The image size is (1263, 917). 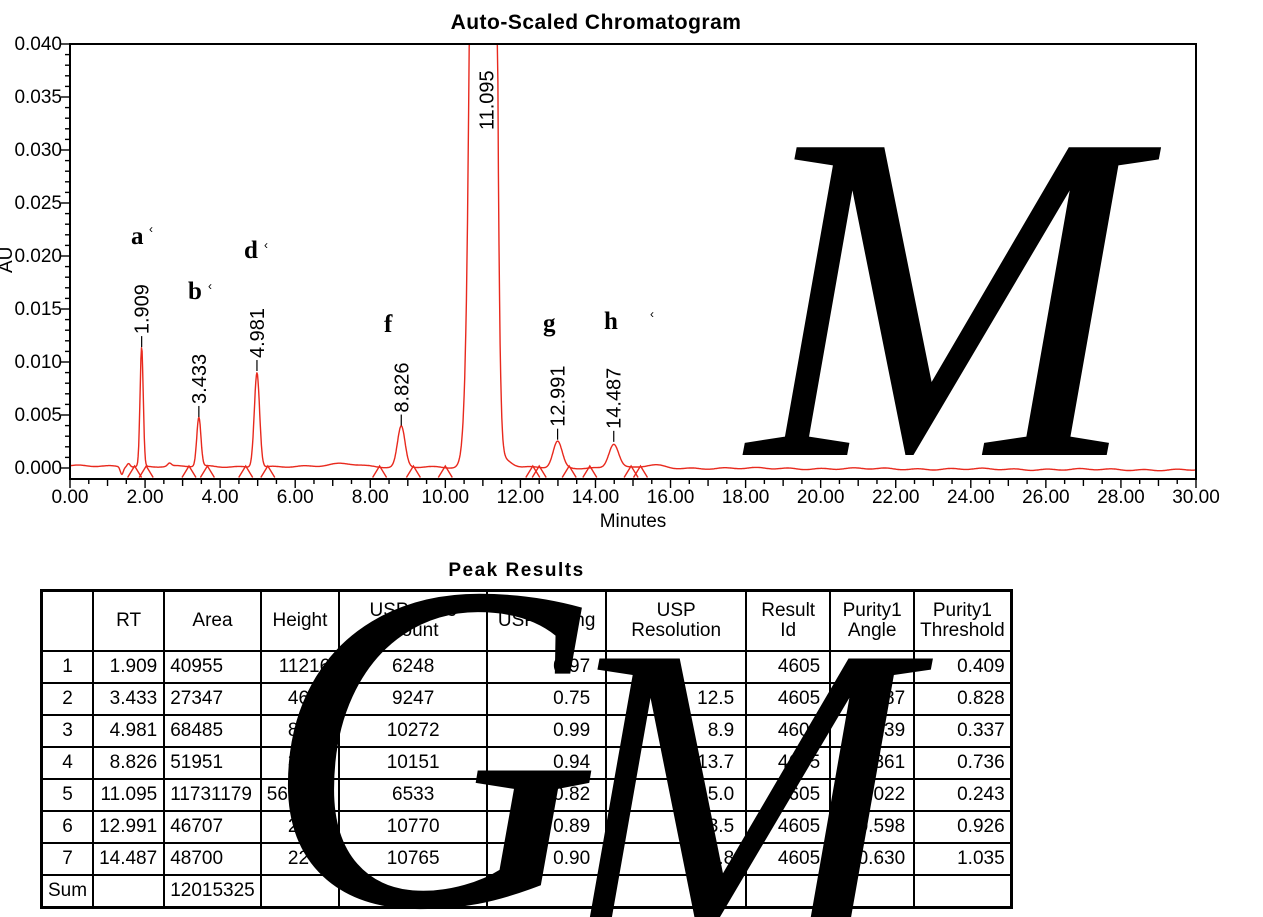 I want to click on table-cell: 1.787, so click(x=872, y=699).